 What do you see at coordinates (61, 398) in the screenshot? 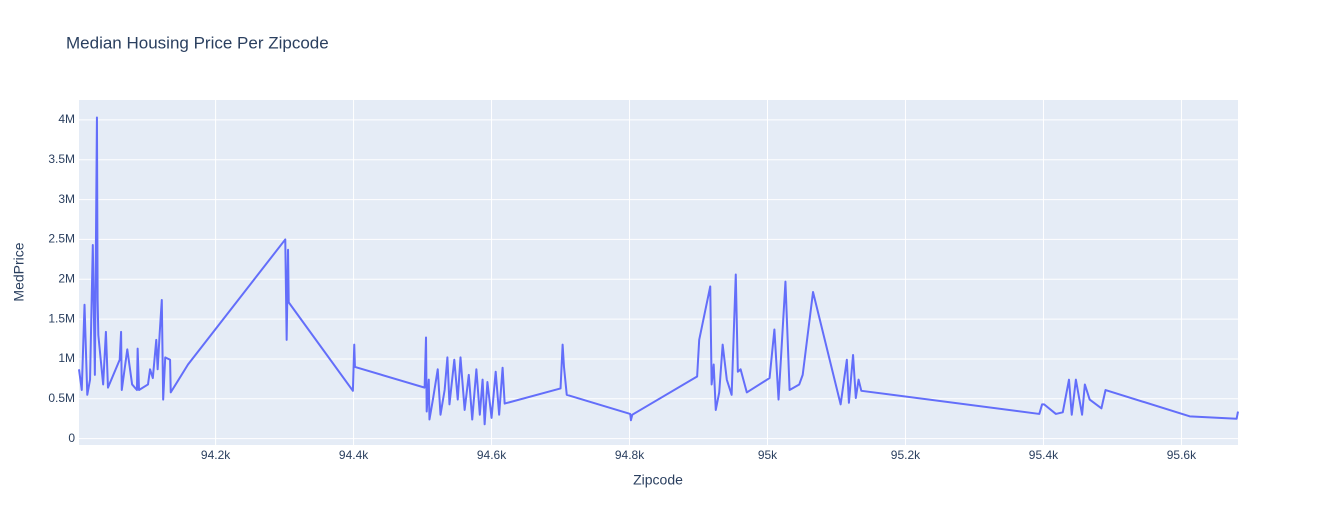
I see `y-tick-label: 0.5M` at bounding box center [61, 398].